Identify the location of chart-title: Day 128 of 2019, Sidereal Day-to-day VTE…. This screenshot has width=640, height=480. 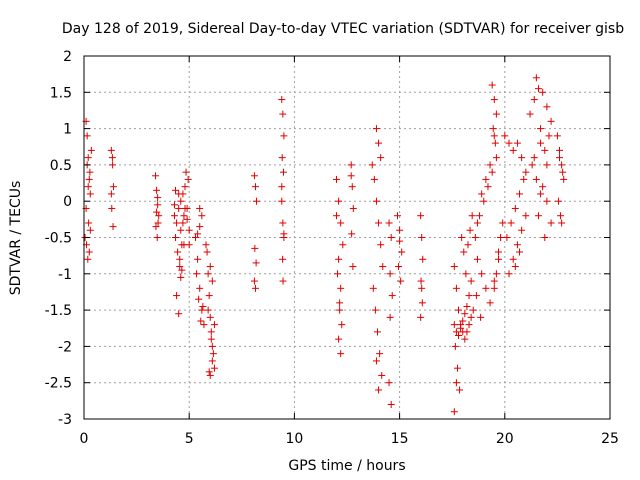
(343, 29).